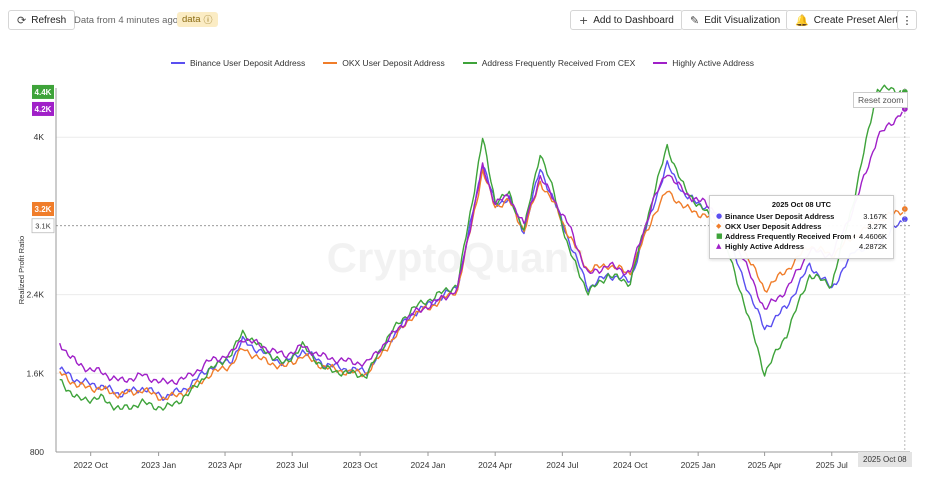  Describe the element at coordinates (630, 465) in the screenshot. I see `x-tick-label: 2024 Oct` at that location.